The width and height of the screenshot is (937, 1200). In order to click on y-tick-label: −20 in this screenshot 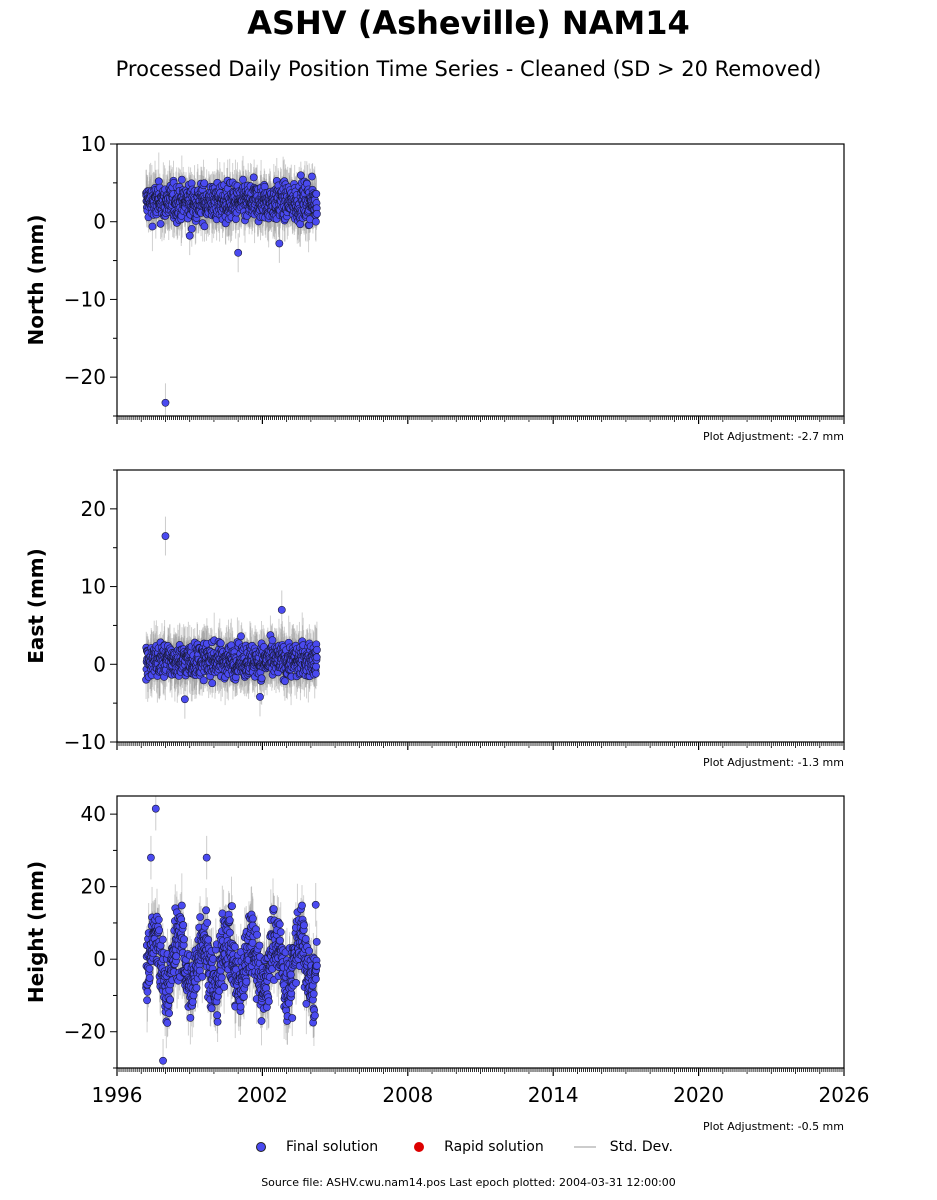, I will do `click(85, 377)`.